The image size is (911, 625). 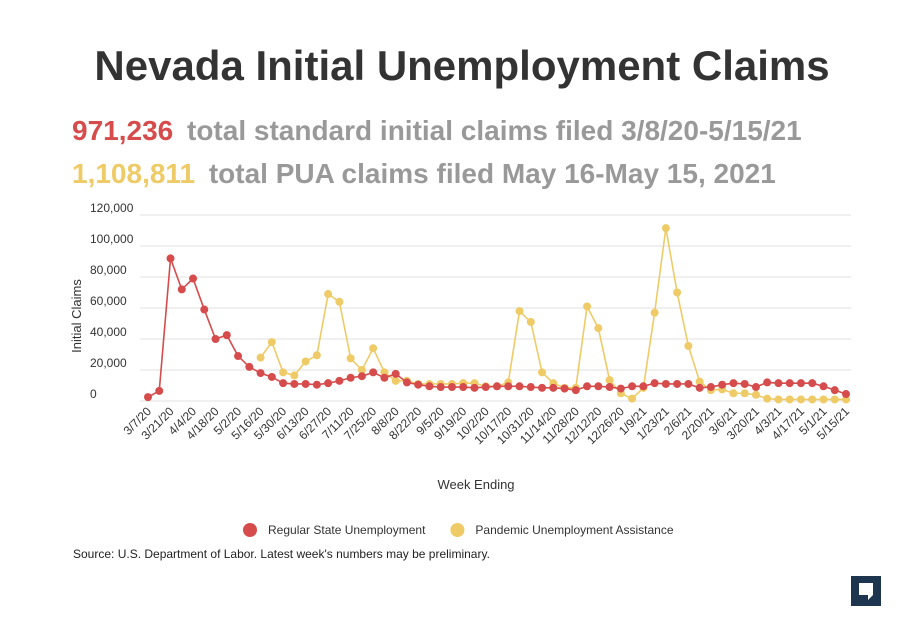 What do you see at coordinates (457, 530) in the screenshot?
I see `legend-swatch` at bounding box center [457, 530].